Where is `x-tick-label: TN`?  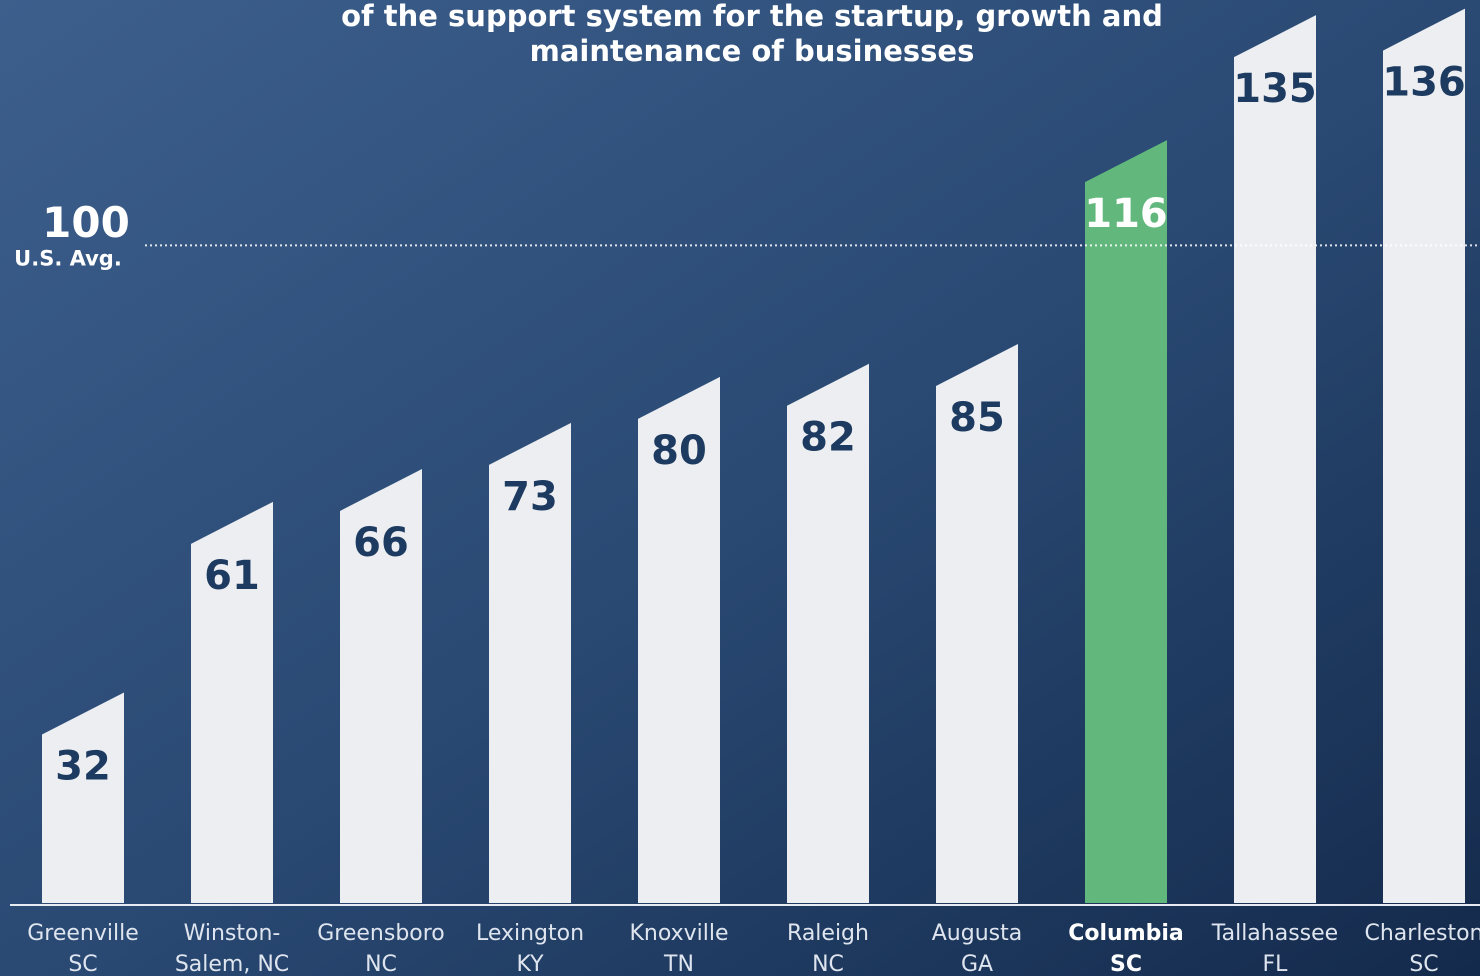 x-tick-label: TN is located at coordinates (678, 964).